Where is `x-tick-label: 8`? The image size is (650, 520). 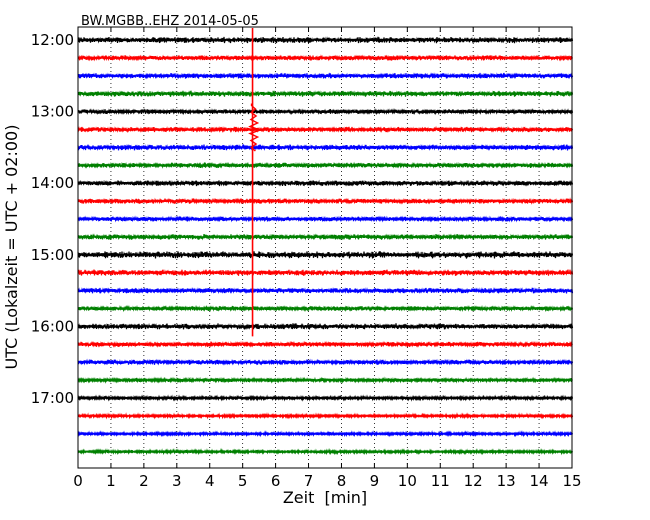
x-tick-label: 8 is located at coordinates (342, 481).